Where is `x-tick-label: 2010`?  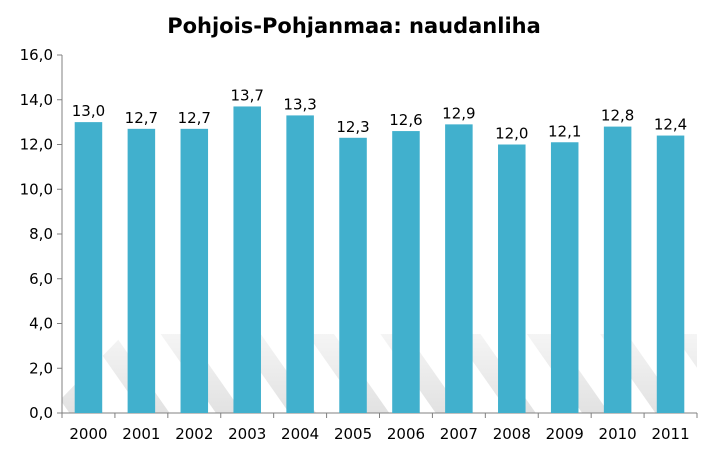
x-tick-label: 2010 is located at coordinates (618, 434).